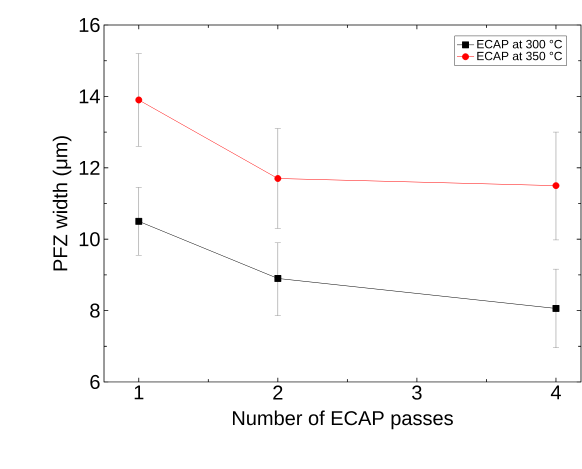  Describe the element at coordinates (90, 25) in the screenshot. I see `y-tick-label: 16` at that location.